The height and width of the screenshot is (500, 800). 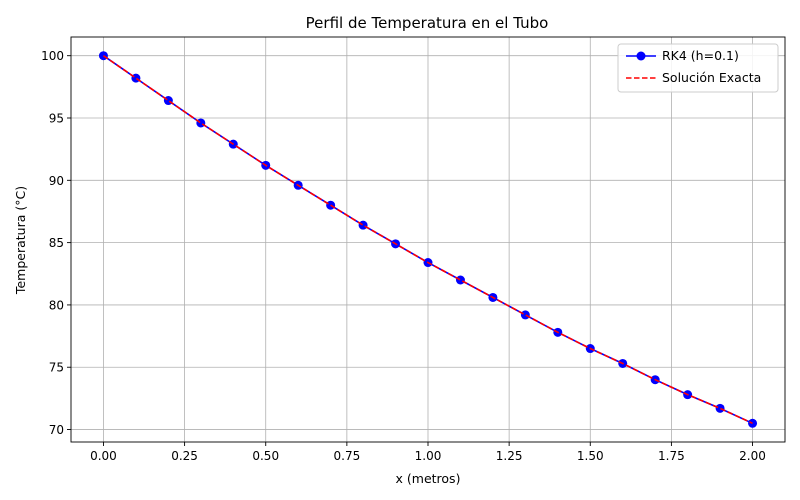 I want to click on y-tick-label: 95, so click(x=56, y=119).